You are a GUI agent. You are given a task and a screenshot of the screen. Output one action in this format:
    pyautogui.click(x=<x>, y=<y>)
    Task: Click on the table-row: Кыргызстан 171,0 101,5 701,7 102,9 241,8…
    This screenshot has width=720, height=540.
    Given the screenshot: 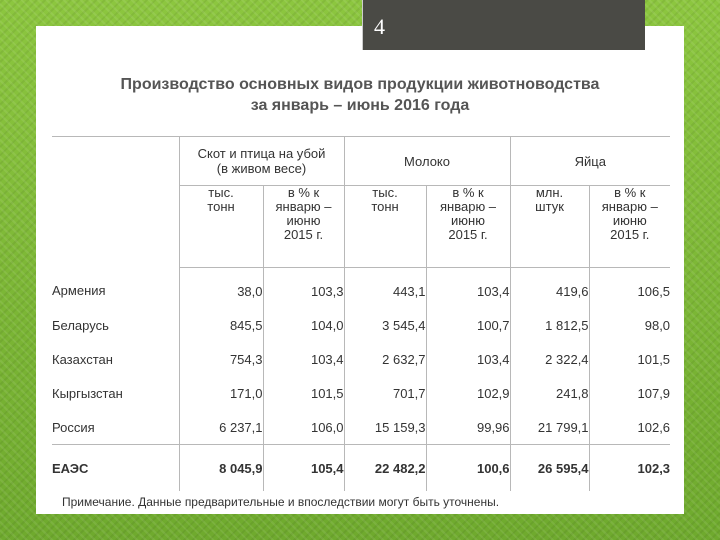 What is the action you would take?
    pyautogui.click(x=361, y=393)
    